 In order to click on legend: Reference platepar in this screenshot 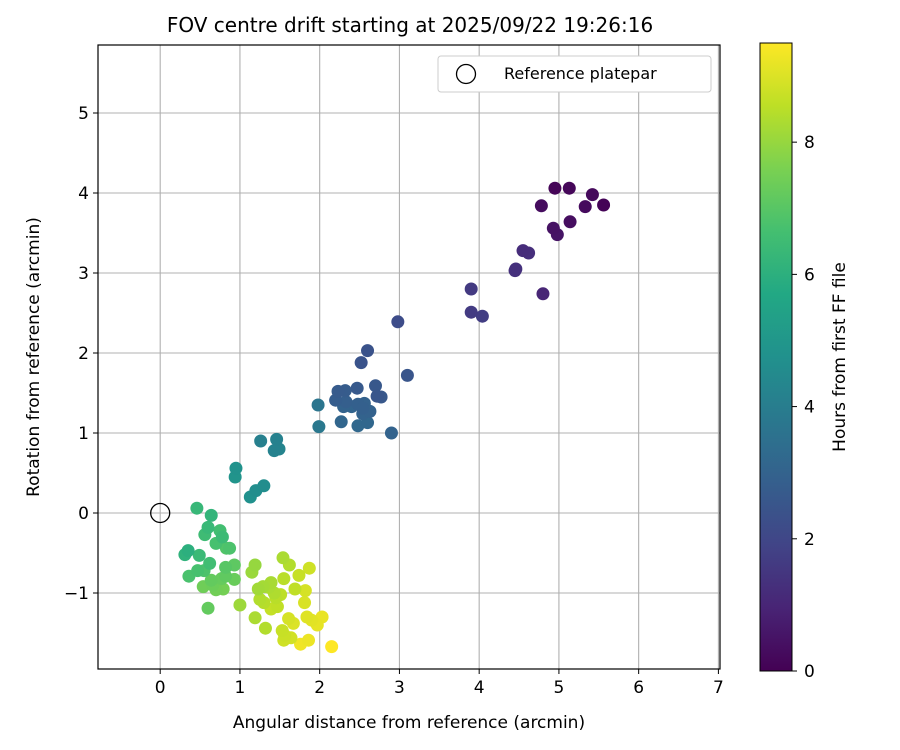, I will do `click(574, 74)`.